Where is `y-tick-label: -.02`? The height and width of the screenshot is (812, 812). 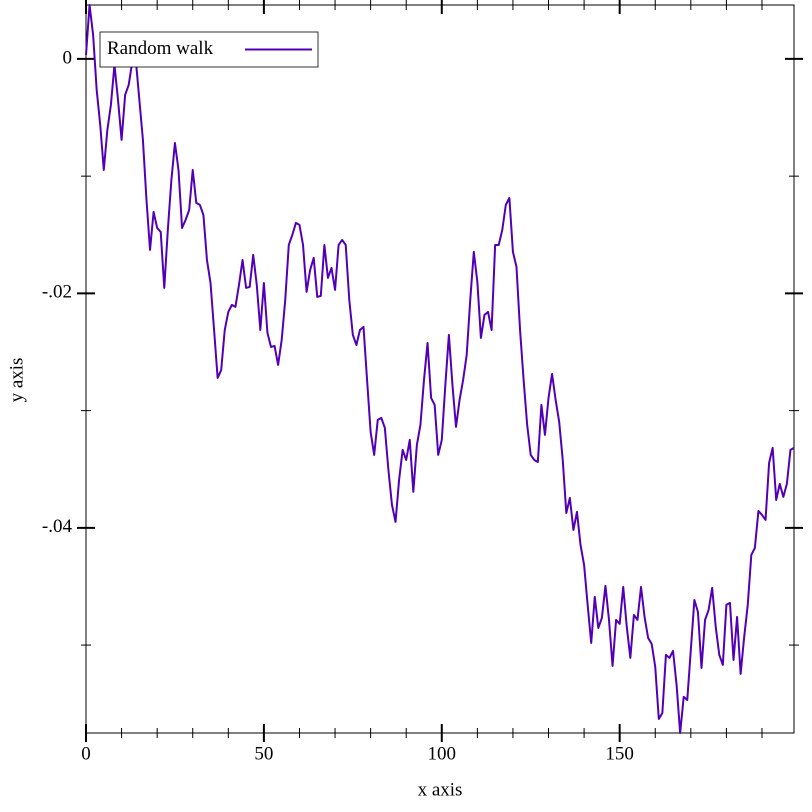 y-tick-label: -.02 is located at coordinates (57, 292).